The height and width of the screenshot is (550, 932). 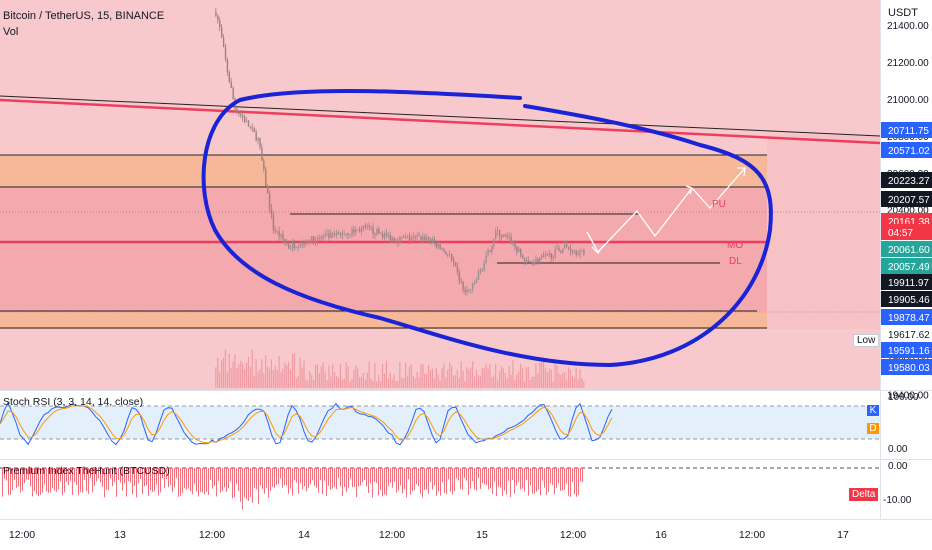 I want to click on price-tick-label: 19400.00, so click(x=908, y=395).